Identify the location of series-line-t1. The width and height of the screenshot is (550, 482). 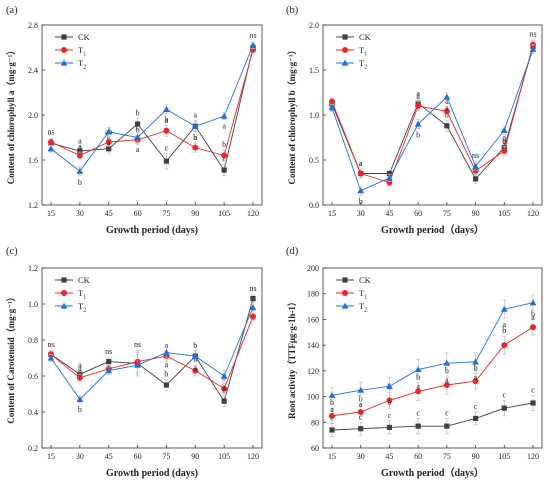
(432, 114).